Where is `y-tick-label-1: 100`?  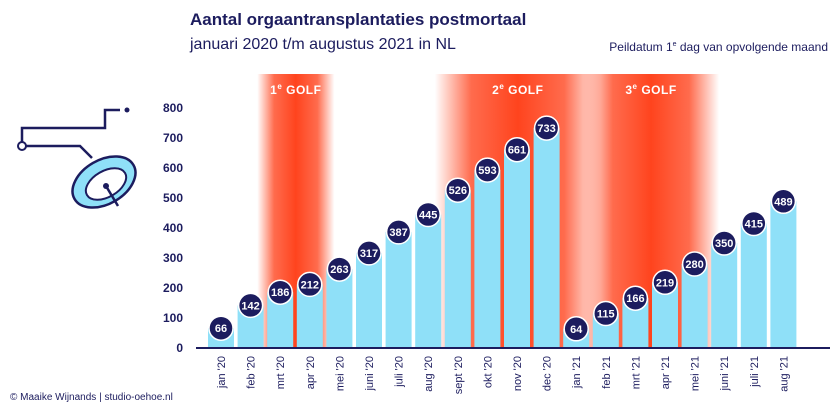
y-tick-label-1: 100 is located at coordinates (173, 318).